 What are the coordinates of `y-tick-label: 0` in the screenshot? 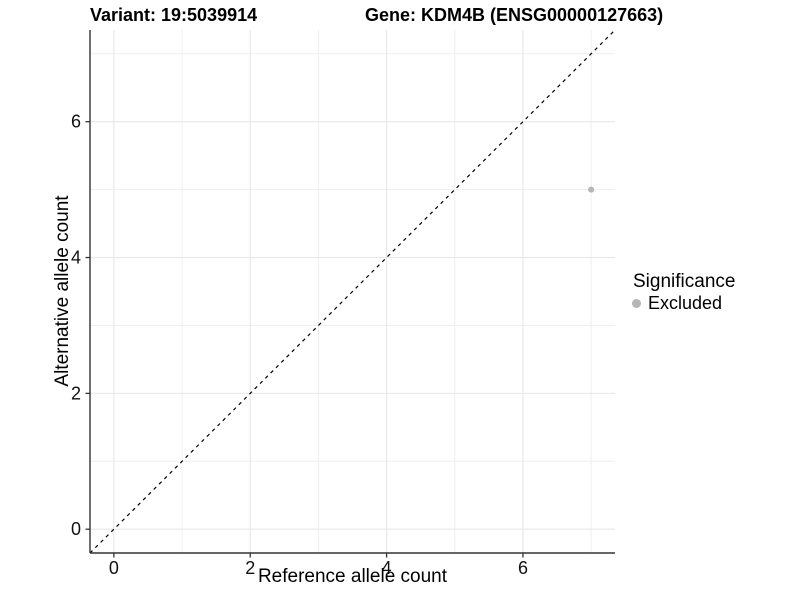 It's located at (76, 529).